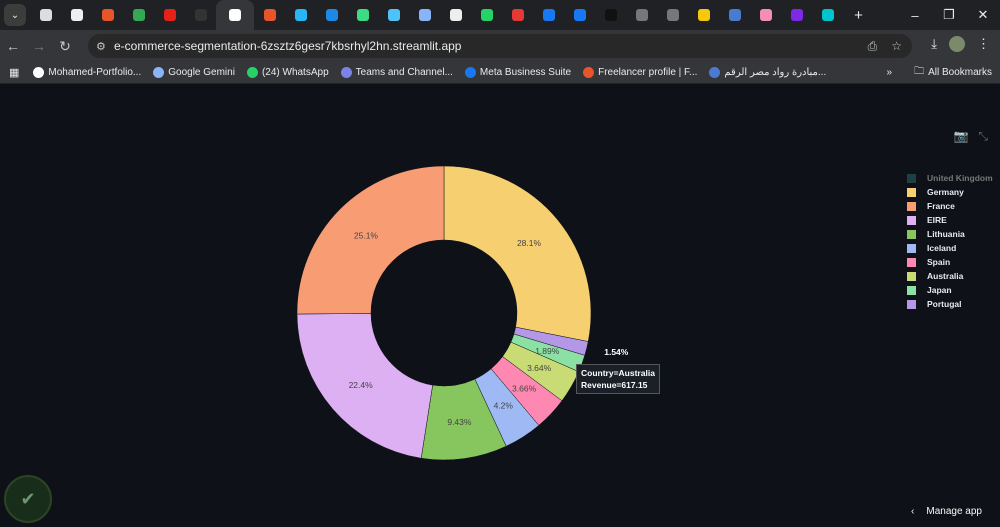 The height and width of the screenshot is (527, 1000). What do you see at coordinates (945, 192) in the screenshot?
I see `legend-label: Germany` at bounding box center [945, 192].